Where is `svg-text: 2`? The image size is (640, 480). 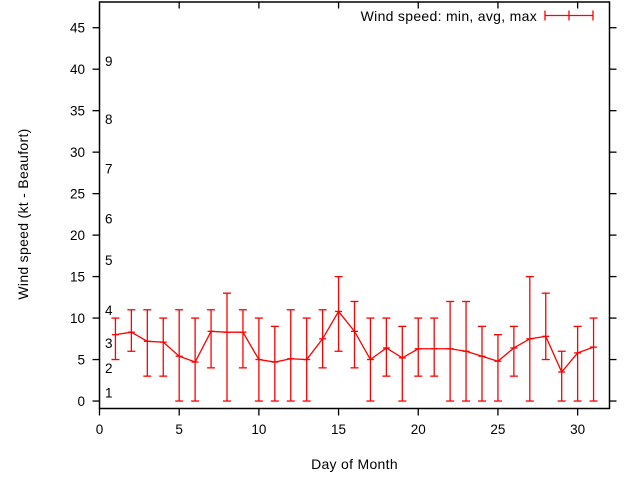 svg-text: 2 is located at coordinates (109, 368).